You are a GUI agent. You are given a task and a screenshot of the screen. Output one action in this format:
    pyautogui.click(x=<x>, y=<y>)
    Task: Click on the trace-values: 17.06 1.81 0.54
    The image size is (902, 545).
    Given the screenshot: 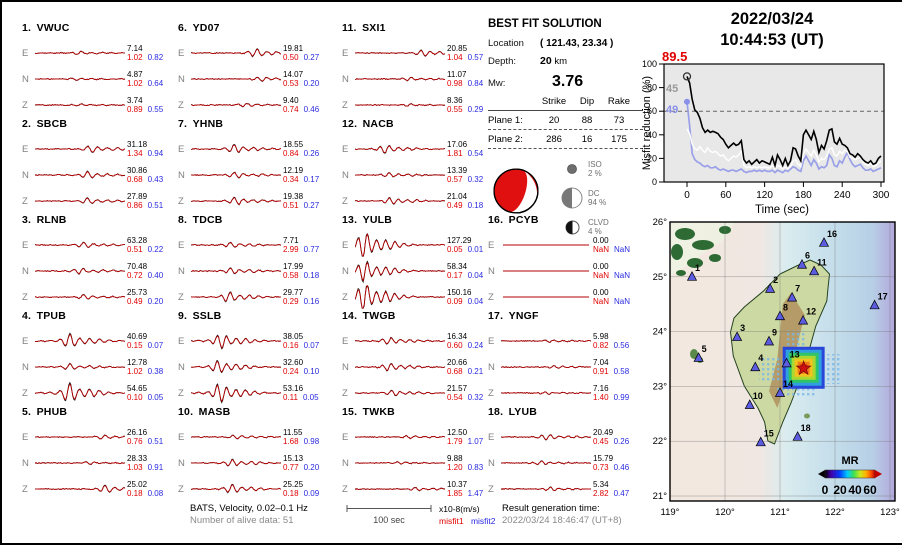 What is the action you would take?
    pyautogui.click(x=469, y=149)
    